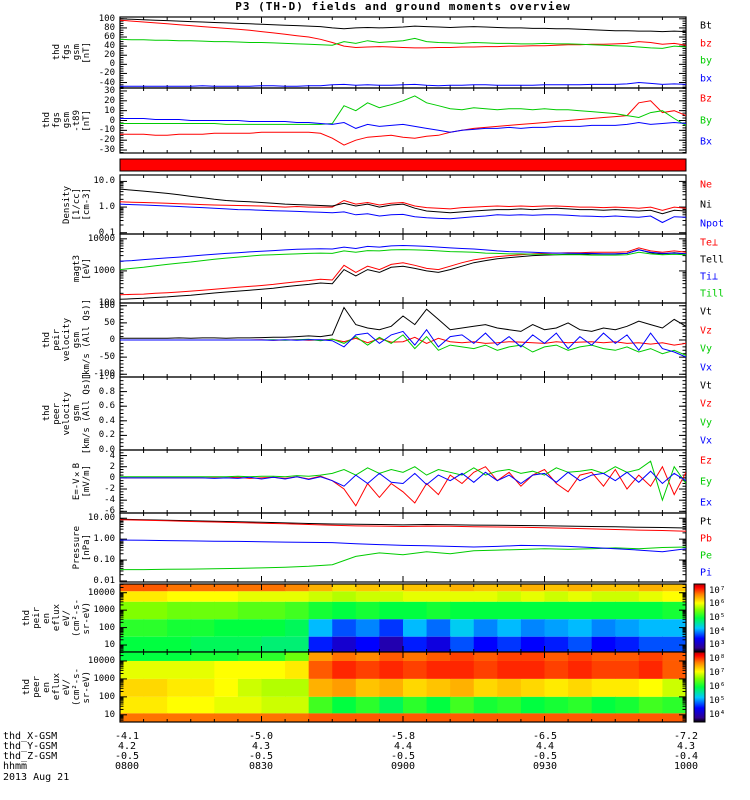 This screenshot has width=750, height=800. What do you see at coordinates (57, 687) in the screenshot?
I see `y-axis-label-line: eflux` at bounding box center [57, 687].